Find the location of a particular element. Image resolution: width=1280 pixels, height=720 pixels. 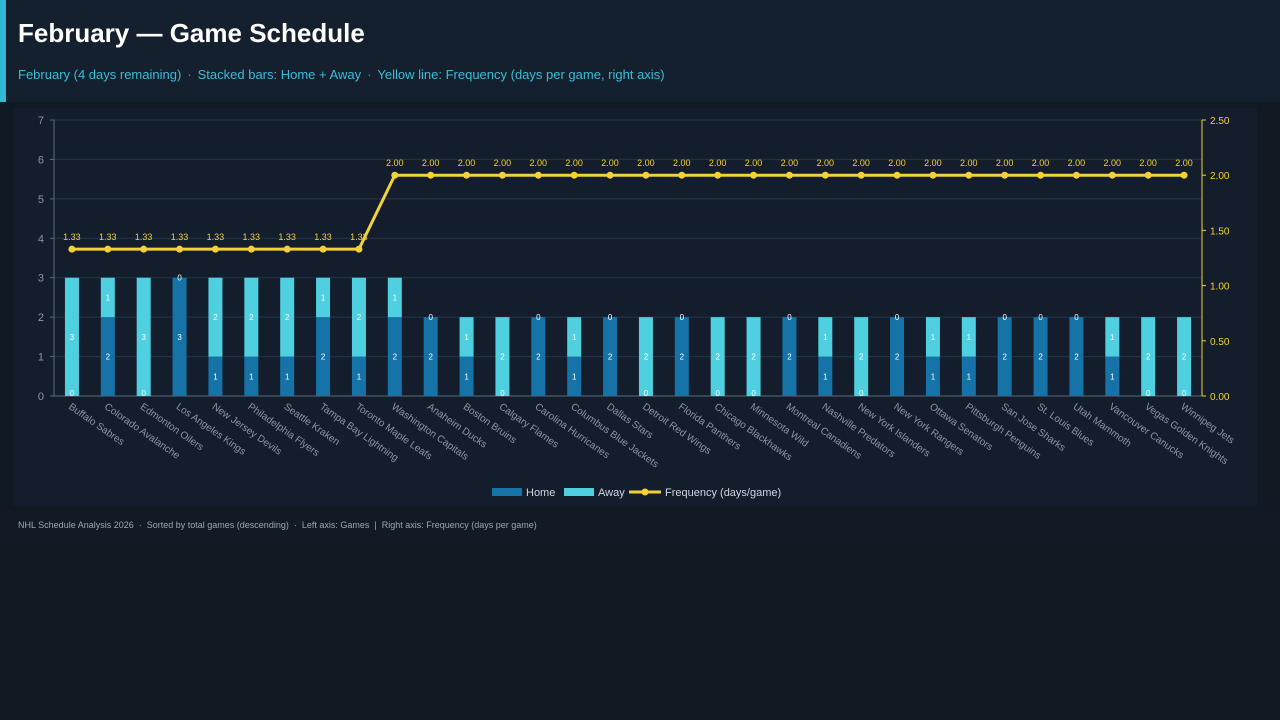

bar-home-label: 3 is located at coordinates (179, 337).